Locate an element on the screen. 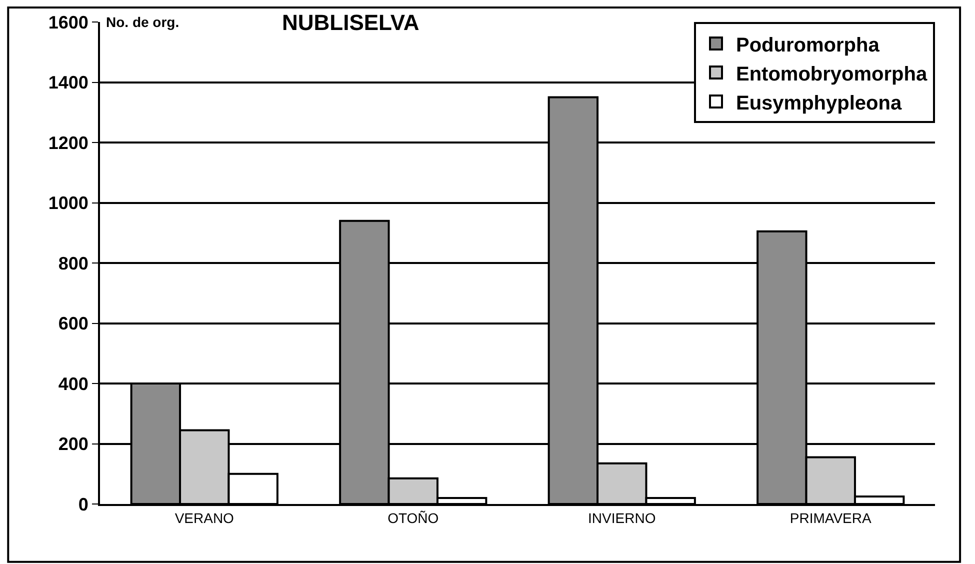 The height and width of the screenshot is (564, 975). y-tick-label: 1200 is located at coordinates (68, 142).